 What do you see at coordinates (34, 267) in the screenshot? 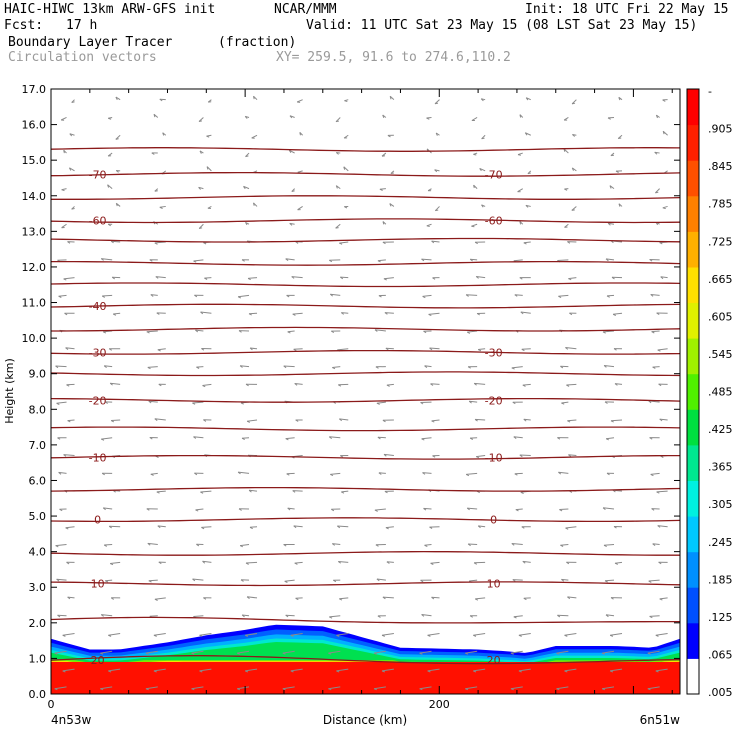
I see `y-tick-label: 12.0` at bounding box center [34, 267].